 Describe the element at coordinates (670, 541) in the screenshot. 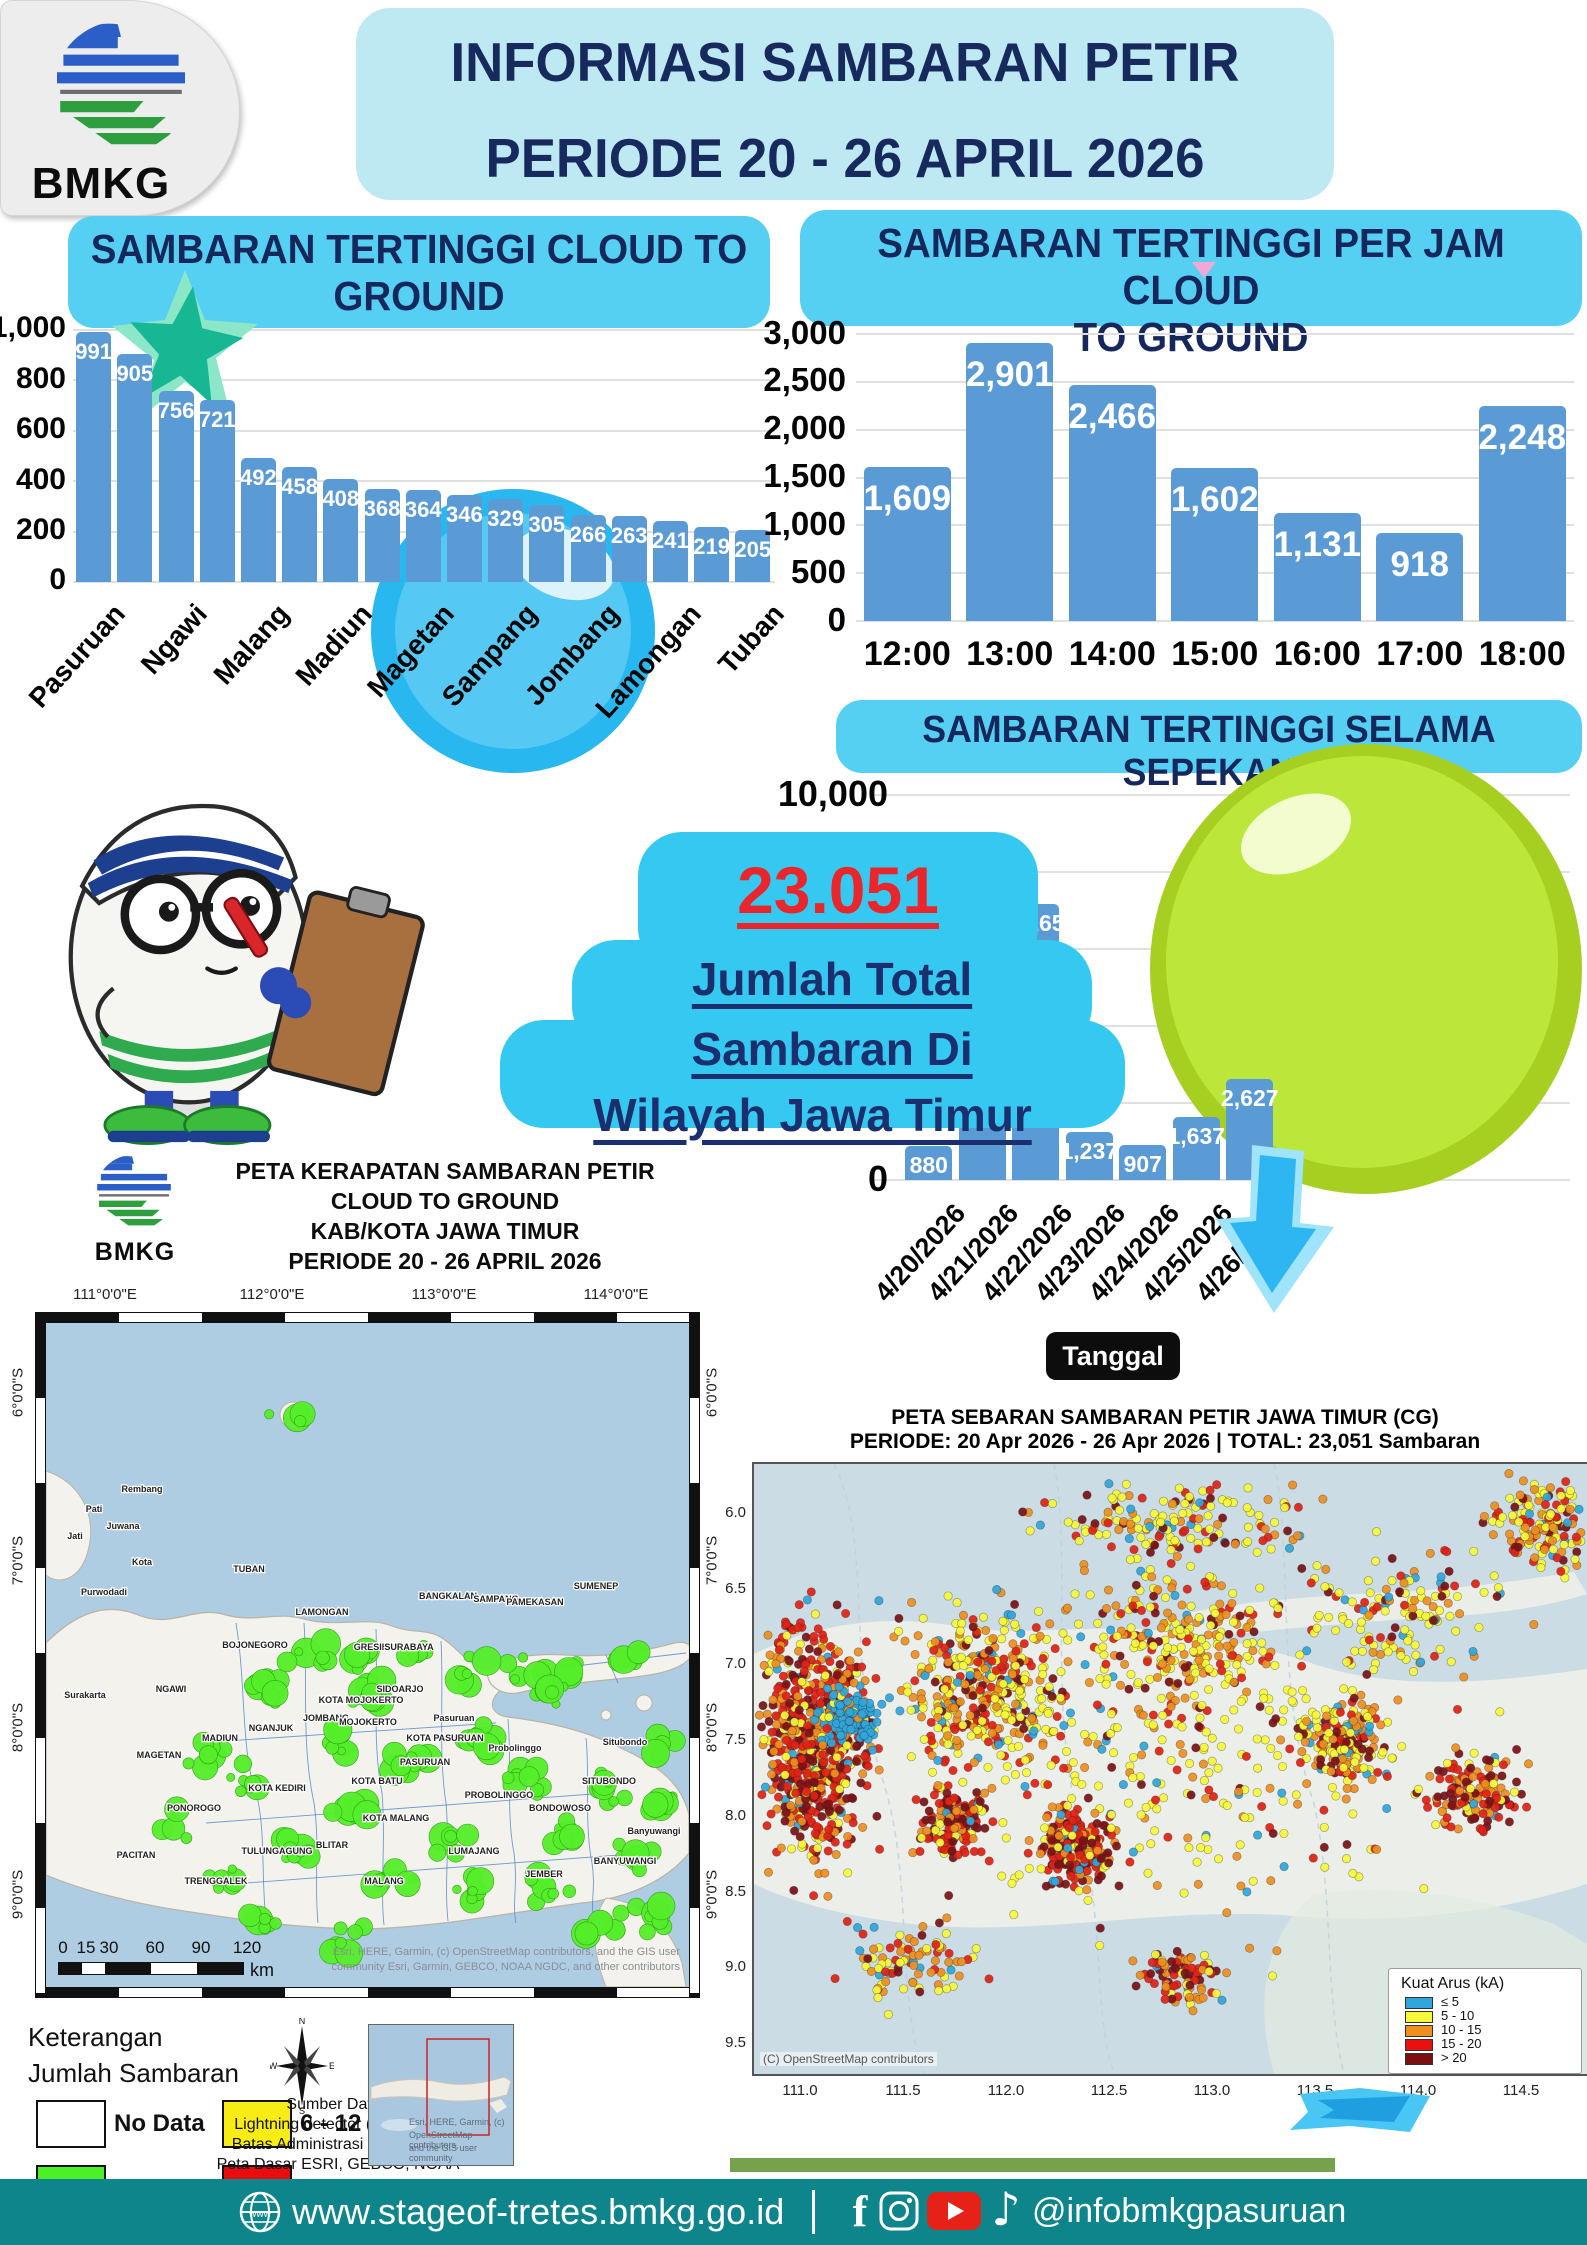

I see `bar-value-label: 241` at that location.